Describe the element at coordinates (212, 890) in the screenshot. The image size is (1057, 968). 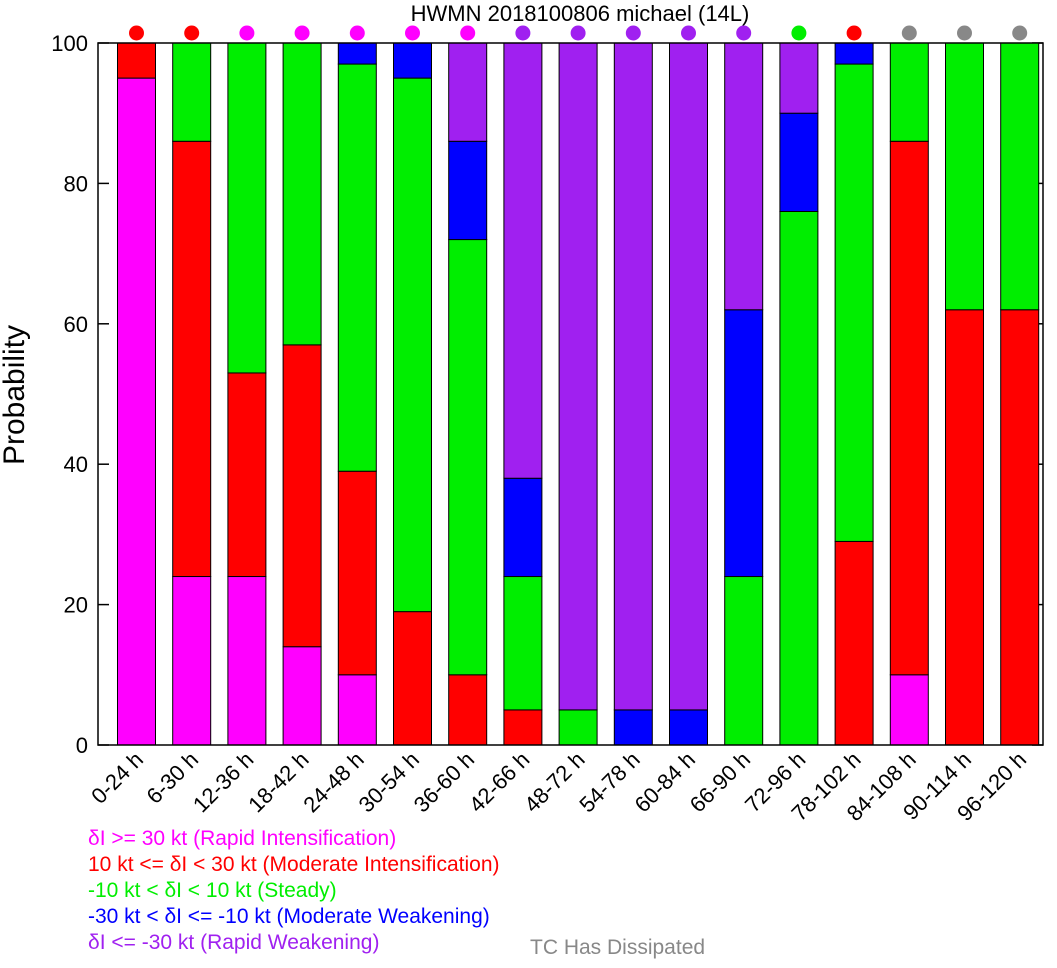
I see `legend-item-steady: -10 kt < δI < 10 kt (Steady)` at that location.